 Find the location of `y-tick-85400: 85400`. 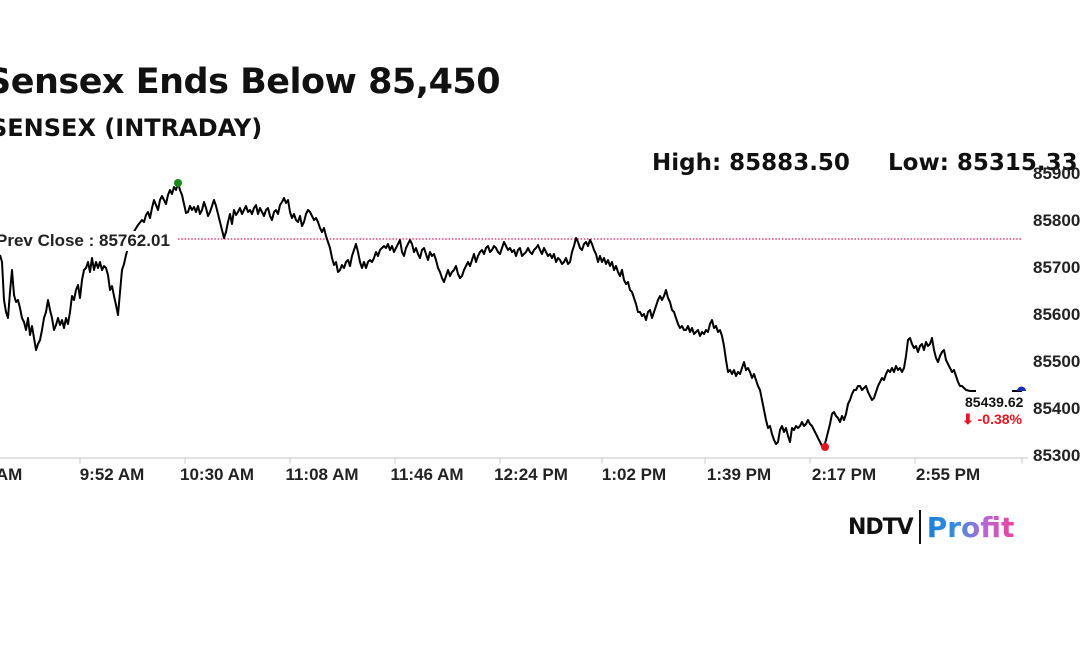

y-tick-85400: 85400 is located at coordinates (1056, 408).